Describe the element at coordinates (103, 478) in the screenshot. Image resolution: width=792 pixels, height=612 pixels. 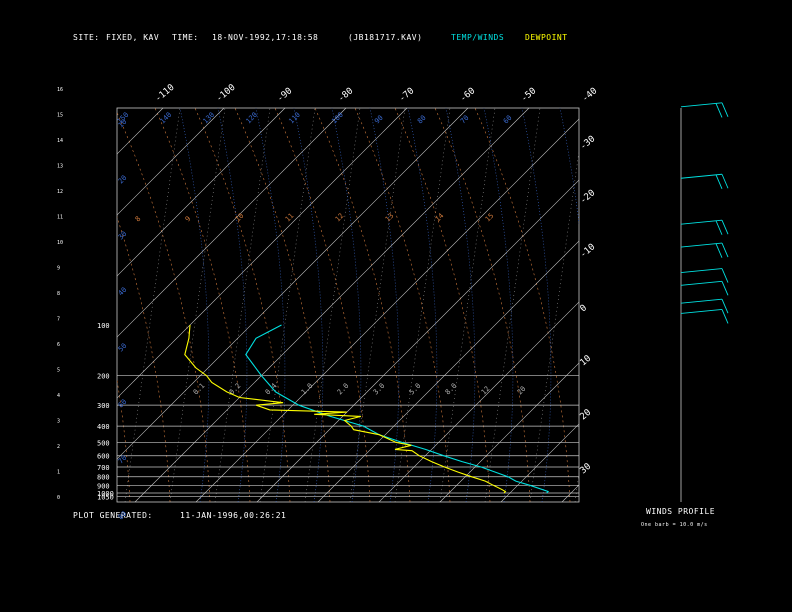
I see `pressure-label: 800` at that location.